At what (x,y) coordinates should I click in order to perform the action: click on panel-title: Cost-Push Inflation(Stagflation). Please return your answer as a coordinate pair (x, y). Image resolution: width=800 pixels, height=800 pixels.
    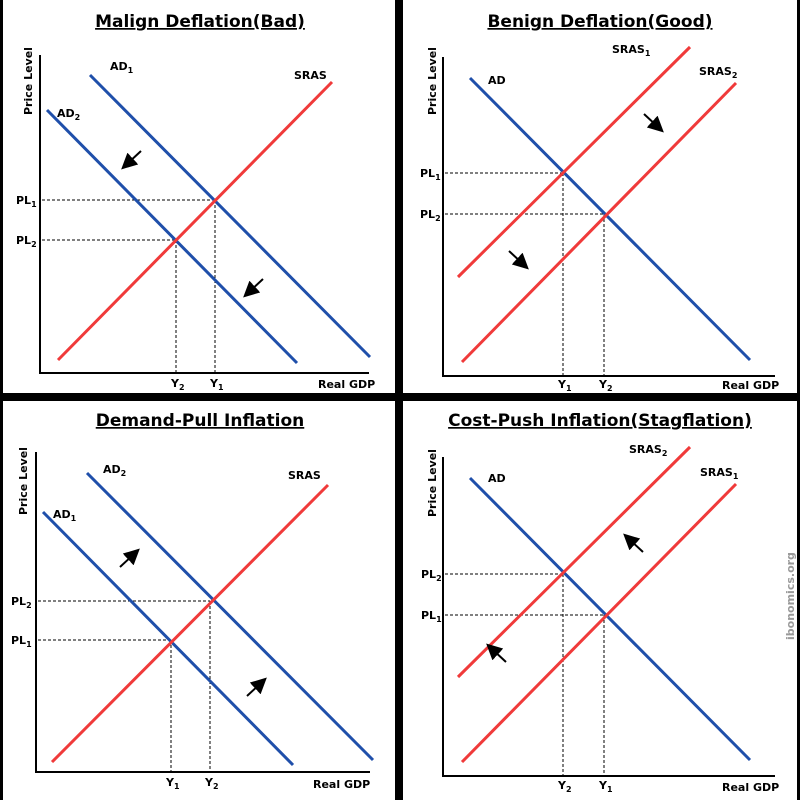
    Looking at the image, I should click on (600, 421).